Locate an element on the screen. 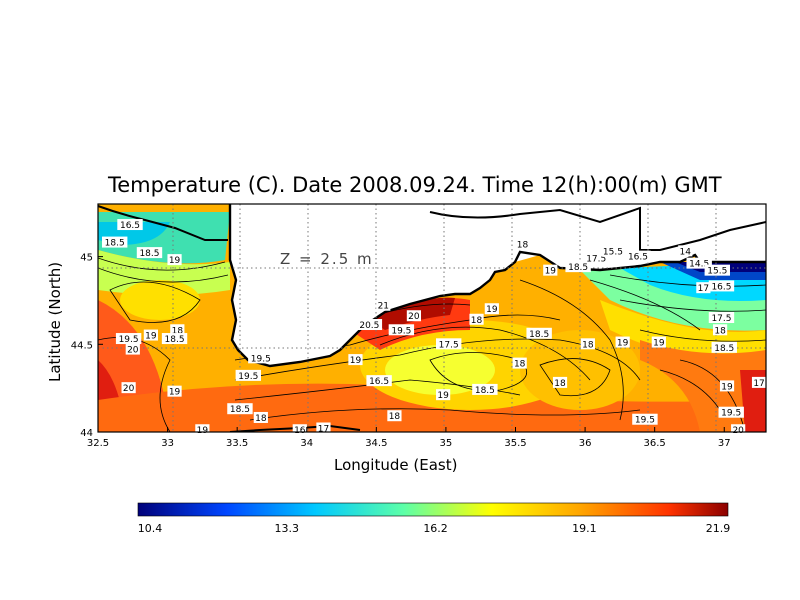  colorbar-tick-label: 19.1 is located at coordinates (584, 528).